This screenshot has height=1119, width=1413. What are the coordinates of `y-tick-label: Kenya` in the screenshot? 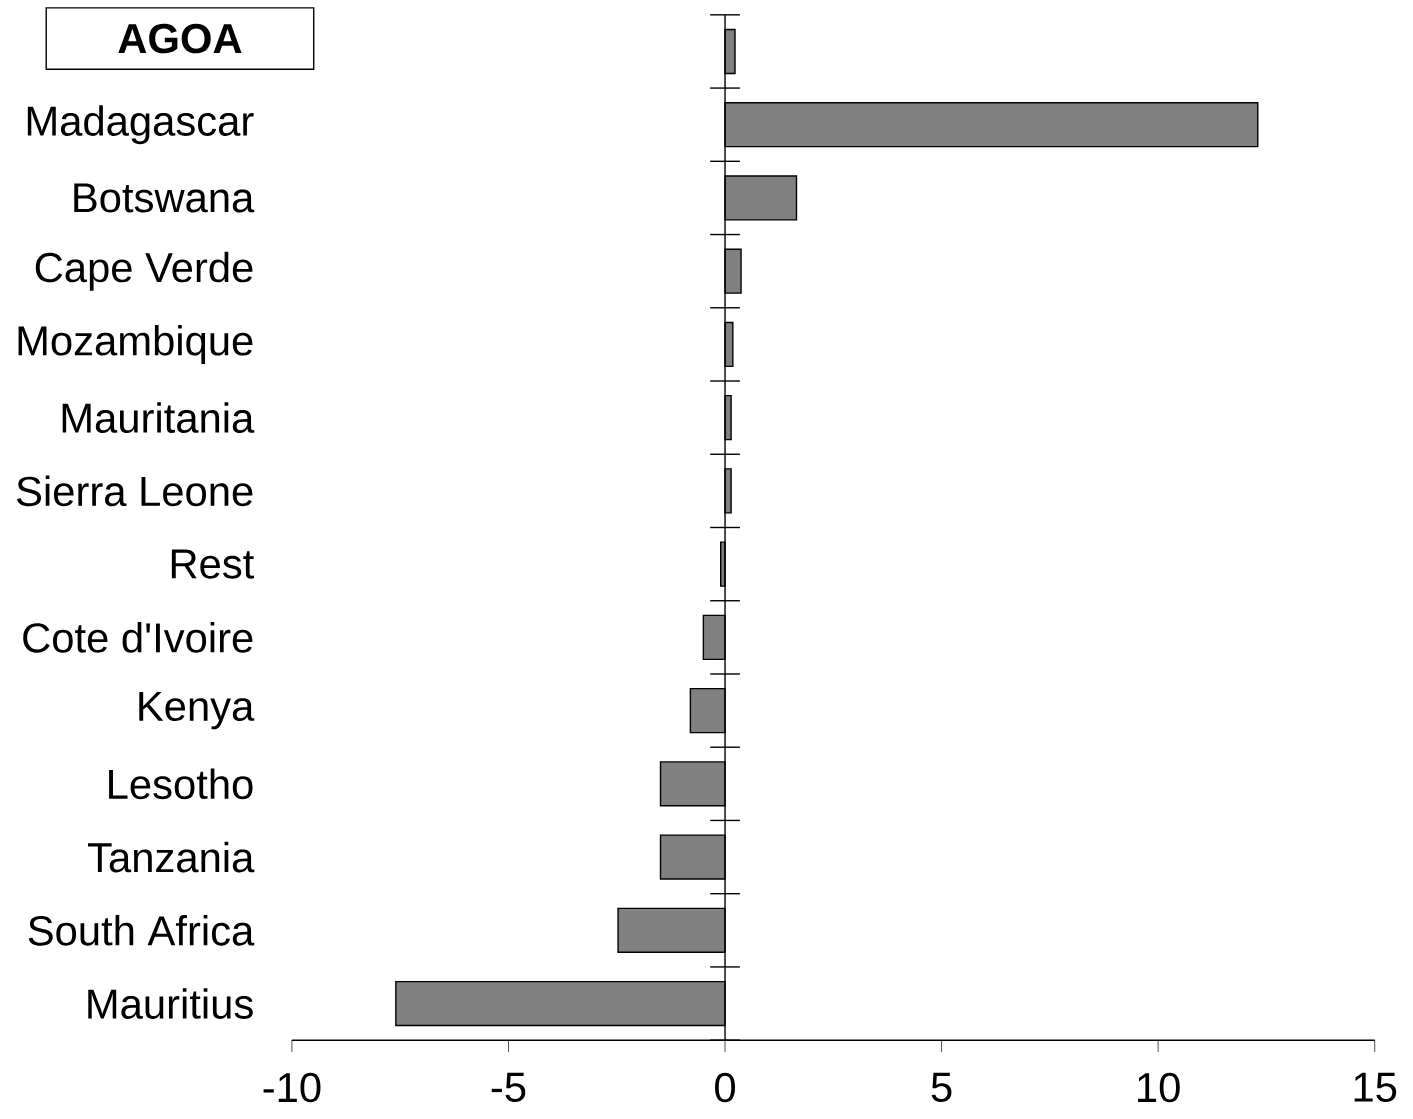 It's located at (197, 710).